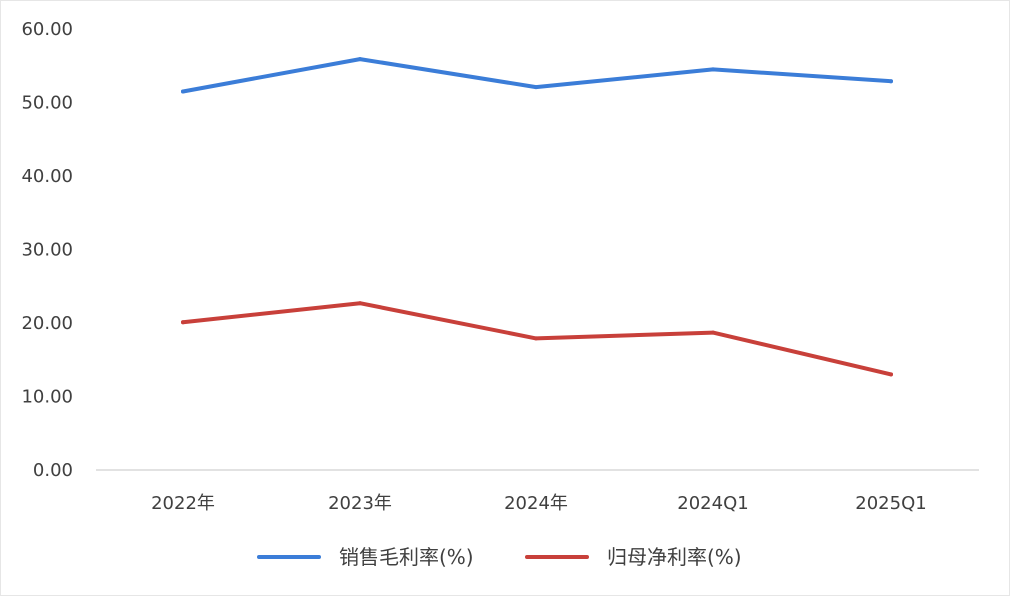  Describe the element at coordinates (536, 503) in the screenshot. I see `x-tick-label: 2024年` at that location.